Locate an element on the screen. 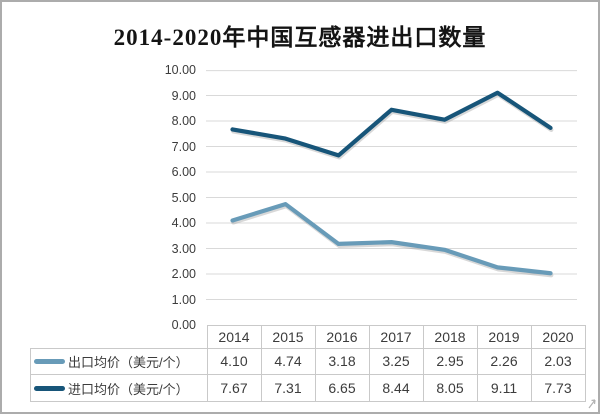 This screenshot has width=600, height=414. import-series-line-shadow is located at coordinates (392, 126).